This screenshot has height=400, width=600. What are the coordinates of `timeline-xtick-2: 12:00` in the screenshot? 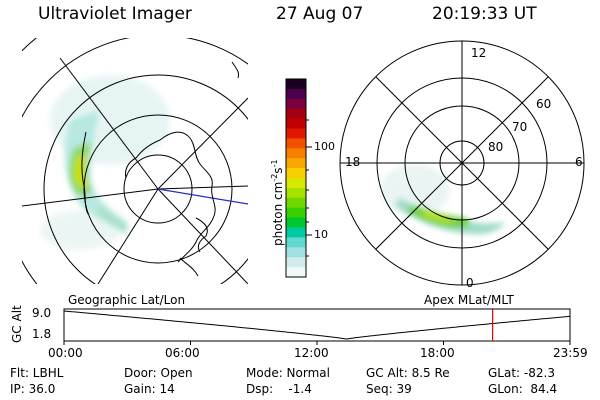 It's located at (311, 353).